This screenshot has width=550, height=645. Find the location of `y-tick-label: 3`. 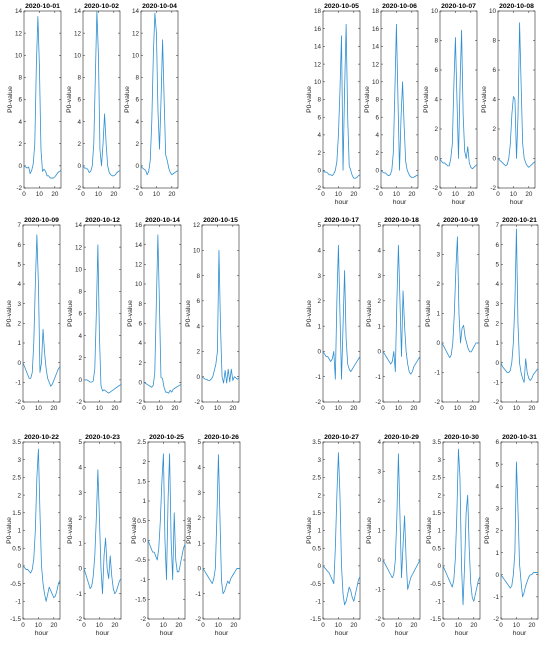

y-tick-label: 3 is located at coordinates (199, 493).